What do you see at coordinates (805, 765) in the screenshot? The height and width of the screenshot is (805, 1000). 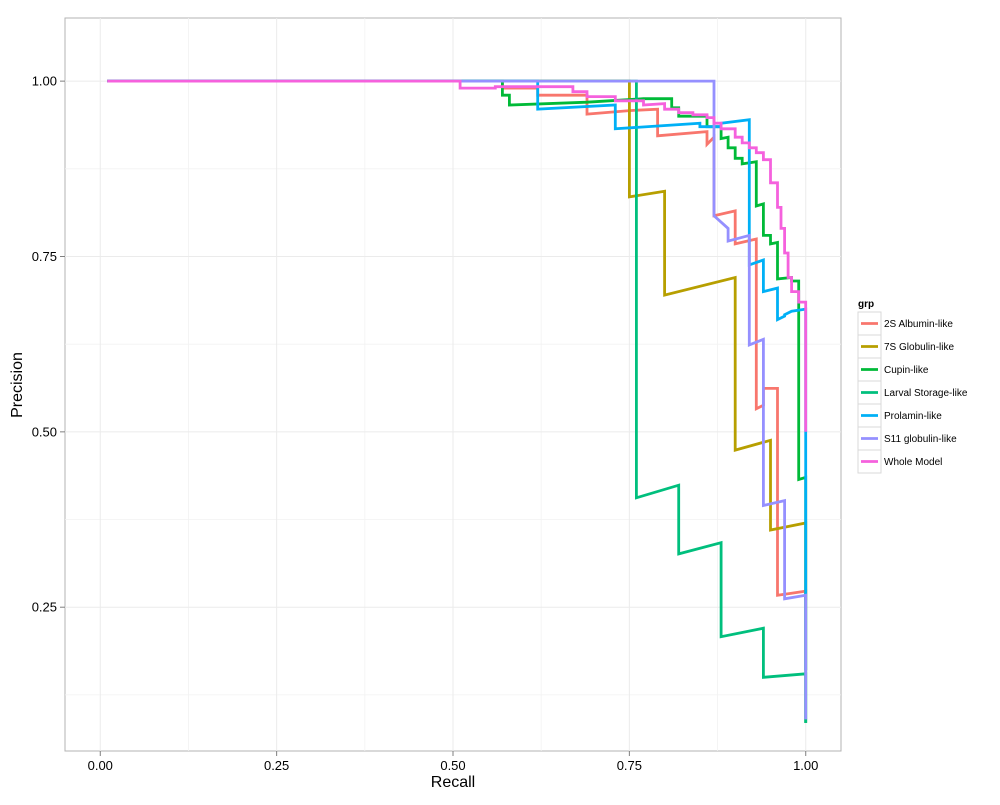 I see `x-tick-label: 1.00` at bounding box center [805, 765].